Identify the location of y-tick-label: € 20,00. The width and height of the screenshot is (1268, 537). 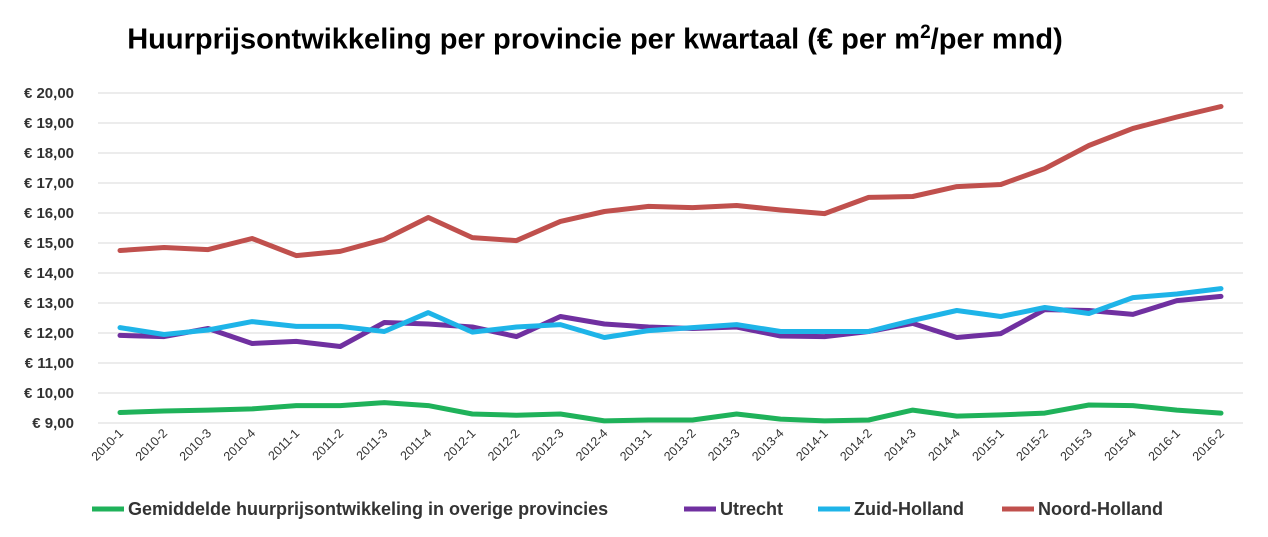
(49, 93).